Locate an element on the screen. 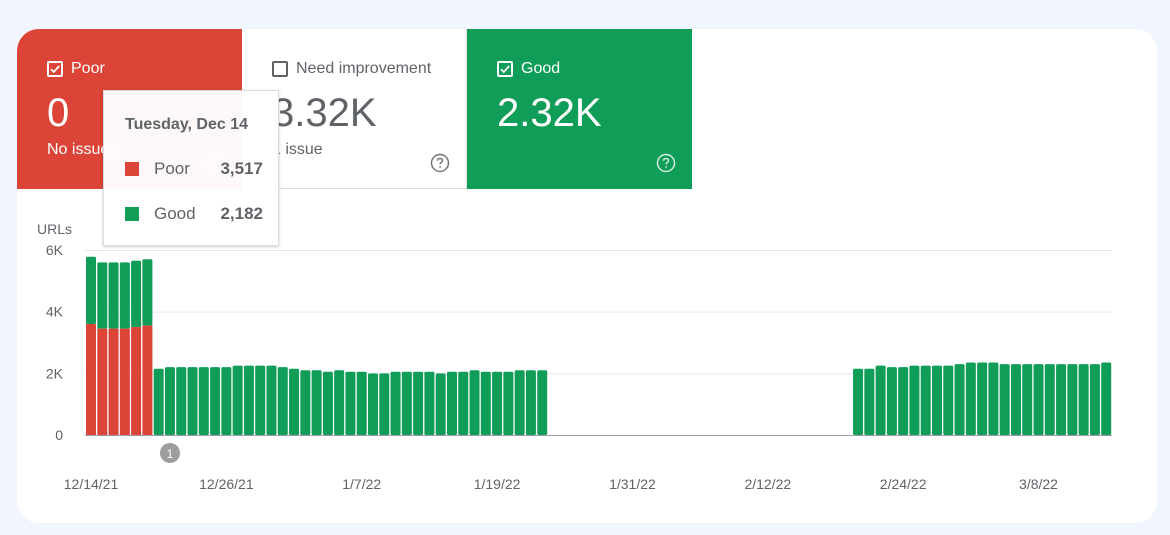 The image size is (1170, 535). good-value: 2.32K is located at coordinates (549, 113).